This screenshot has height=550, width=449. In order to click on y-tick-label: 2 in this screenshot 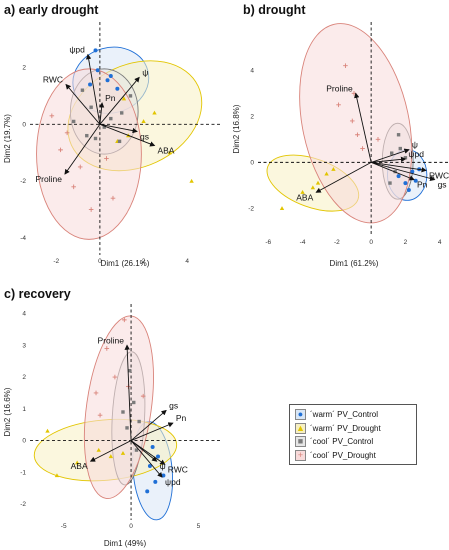, I will do `click(24, 377)`.